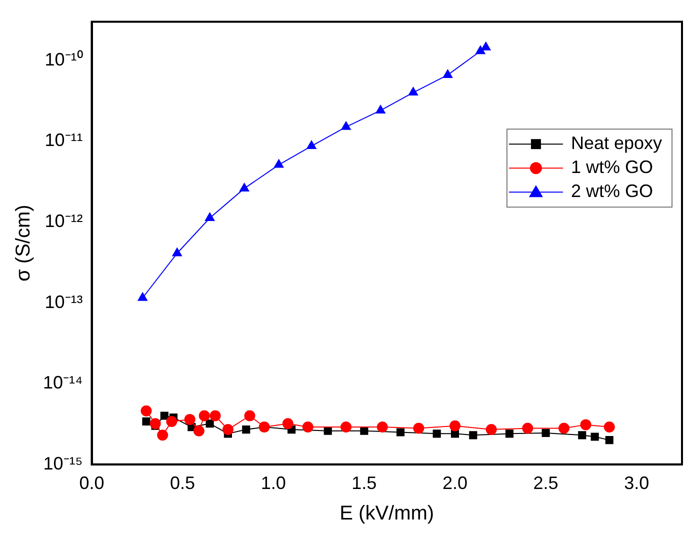 The image size is (696, 539). Describe the element at coordinates (63, 382) in the screenshot. I see `y-tick-label: 10⁻¹⁴` at that location.